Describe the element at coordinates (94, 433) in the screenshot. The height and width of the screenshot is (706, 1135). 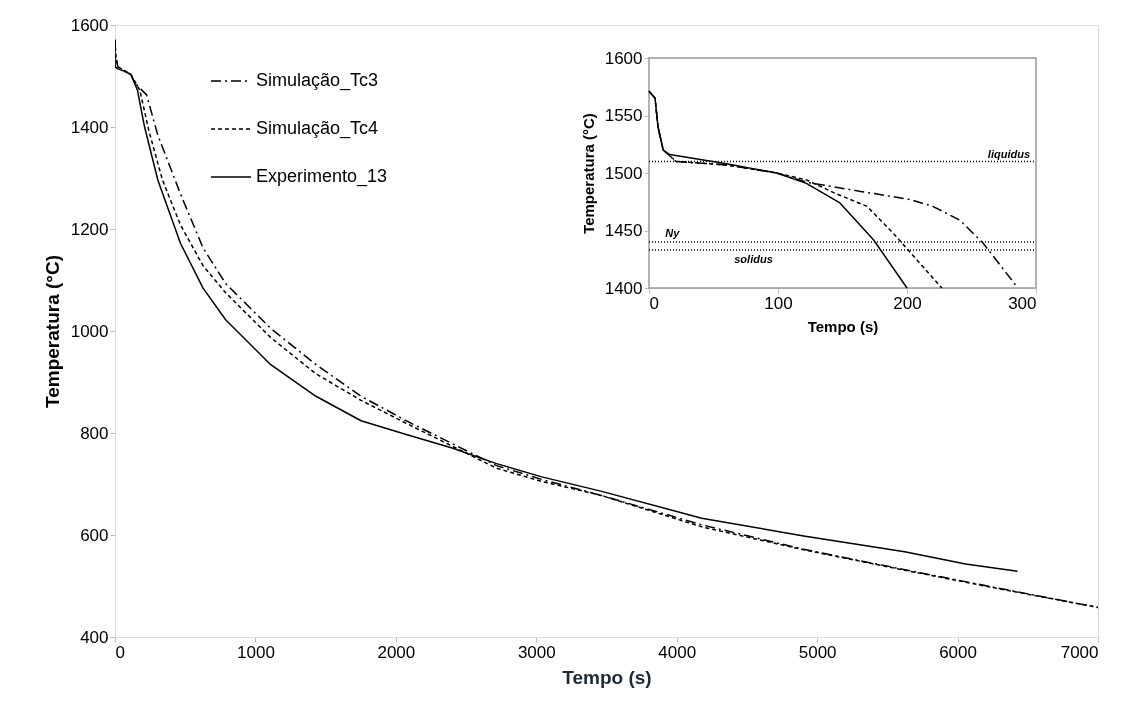
I see `y-tick-label: 800` at that location.